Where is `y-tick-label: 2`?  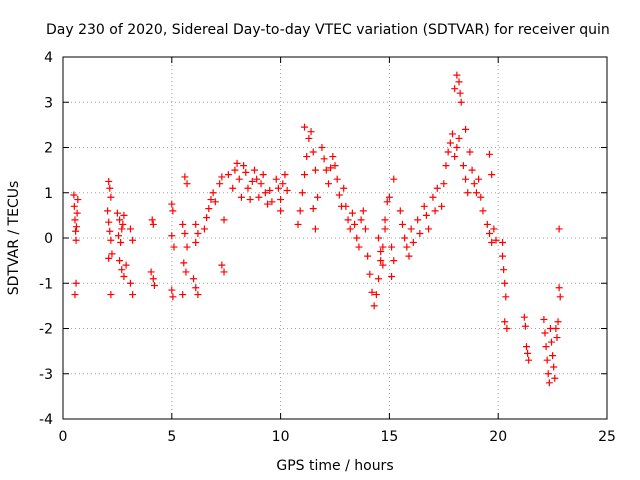 y-tick-label: 2 is located at coordinates (48, 149).